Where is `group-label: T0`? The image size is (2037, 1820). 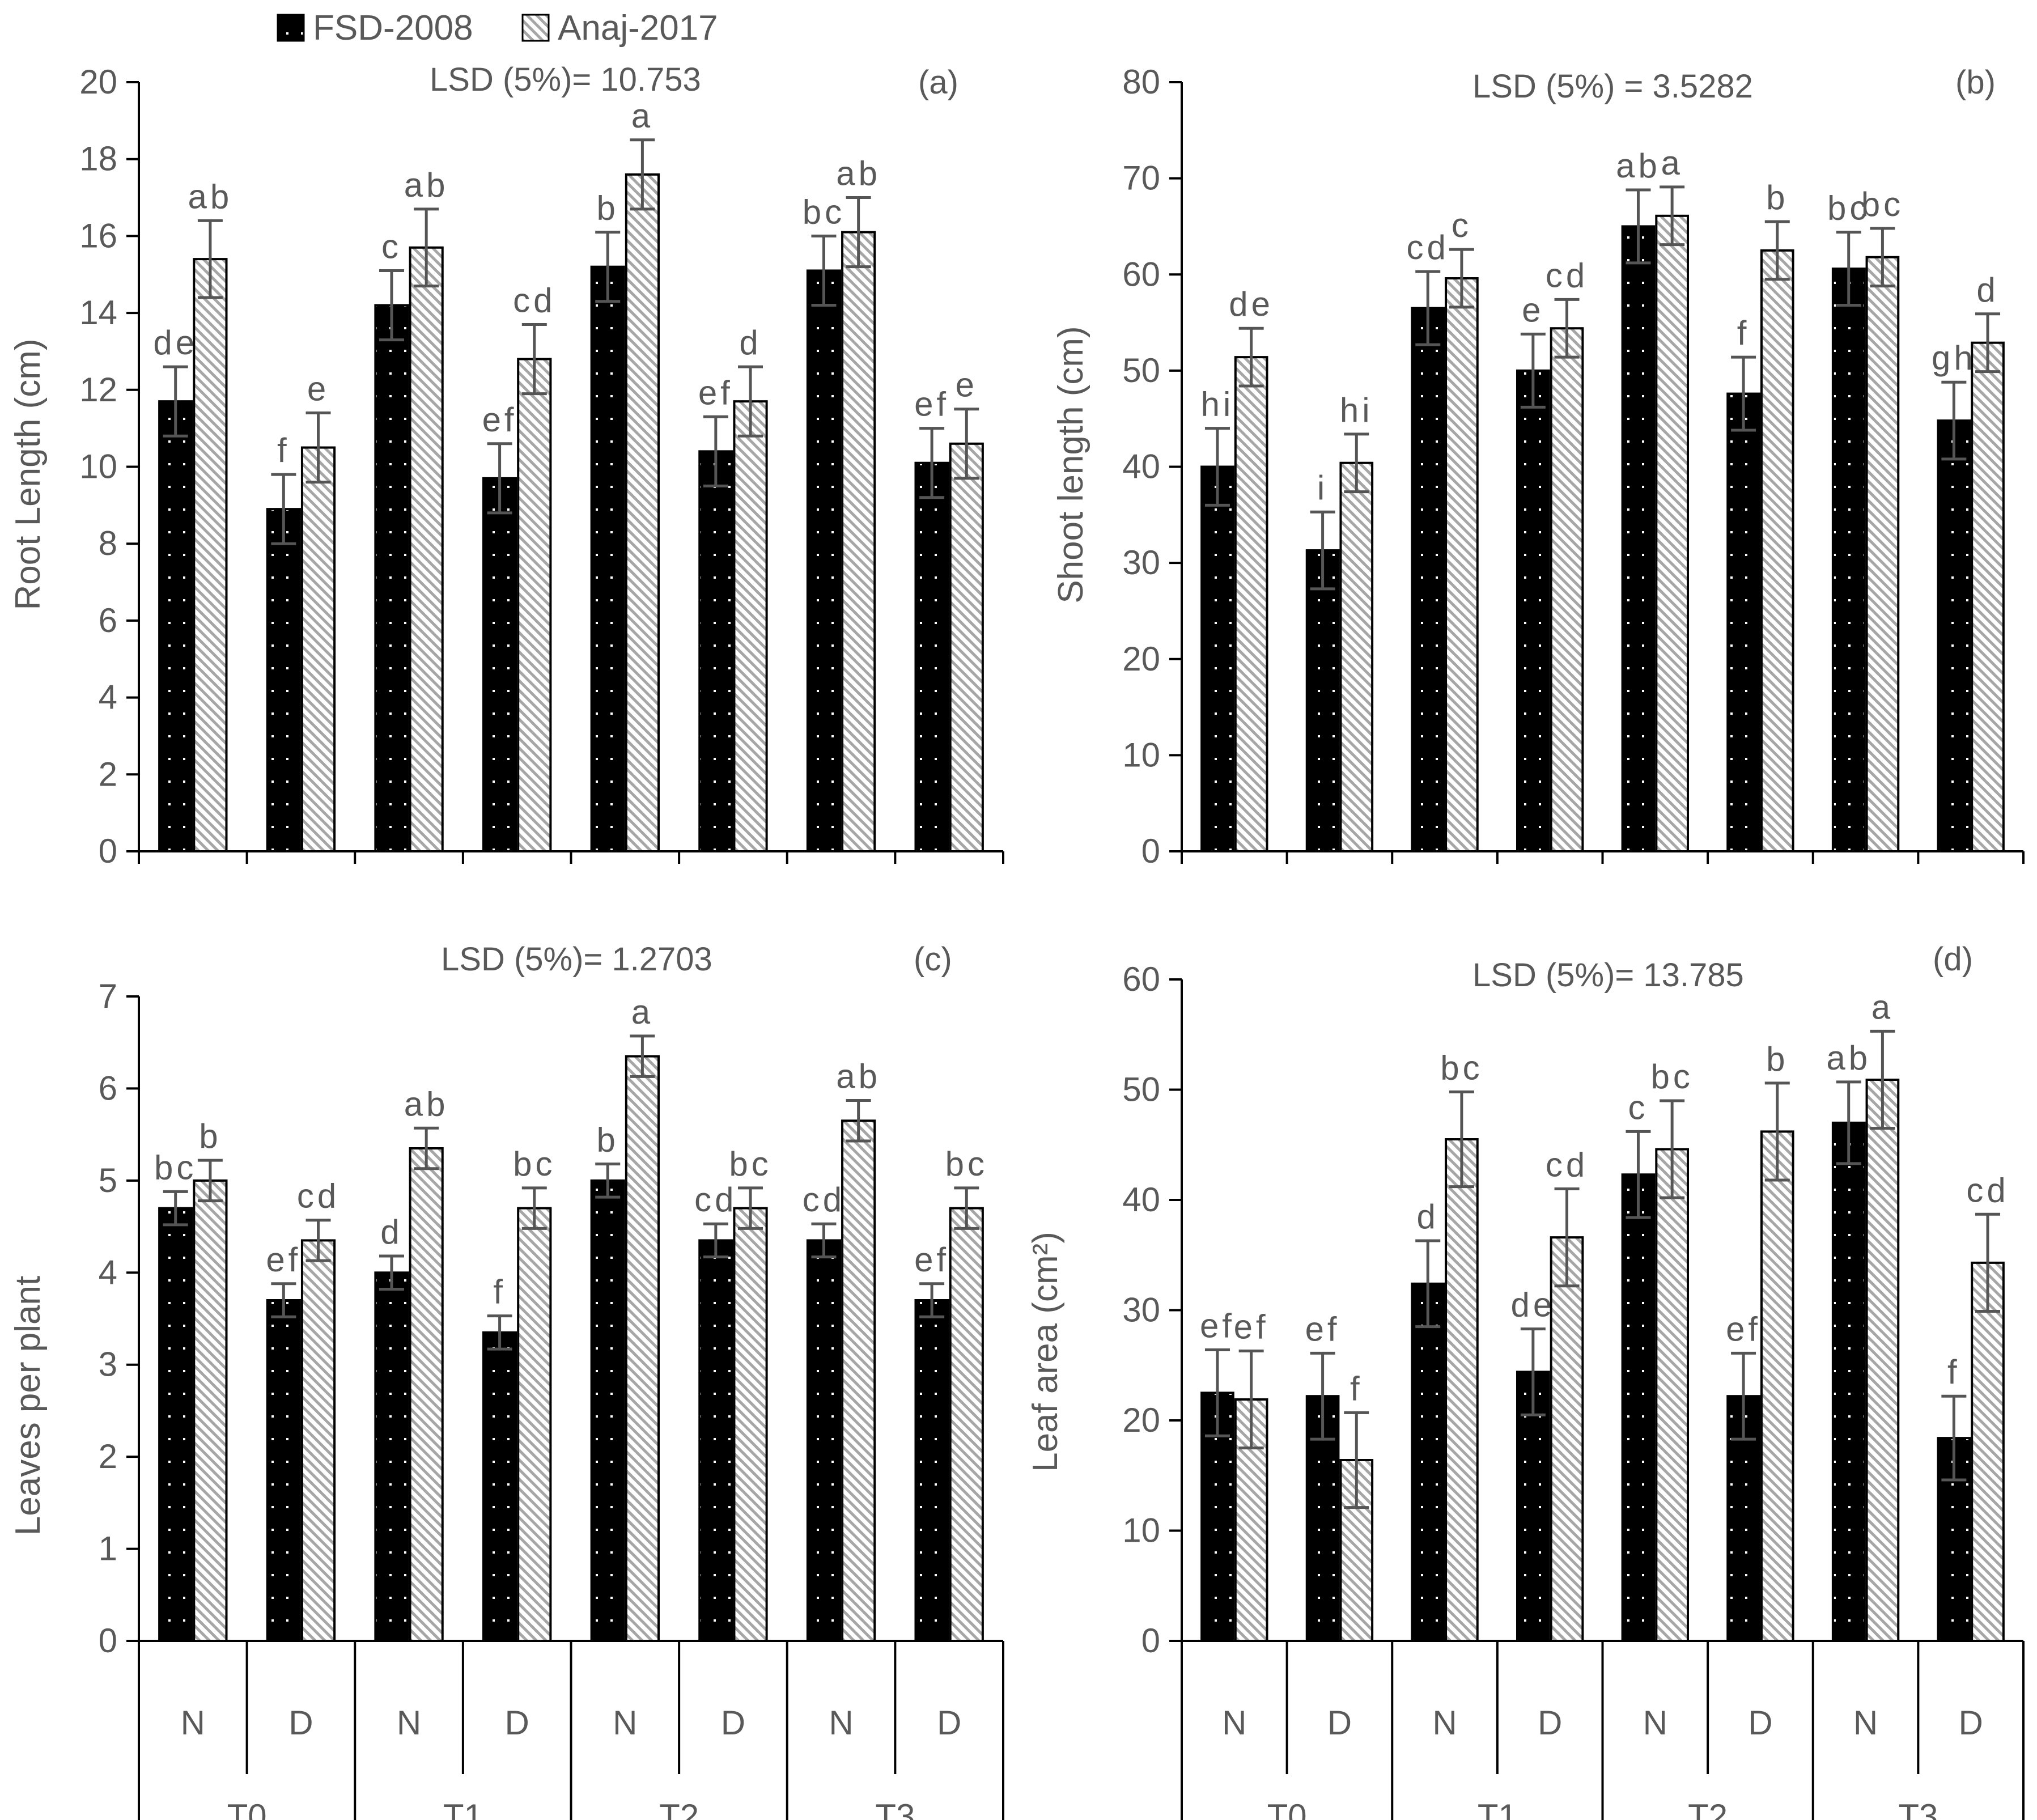 group-label: T0 is located at coordinates (1287, 1809).